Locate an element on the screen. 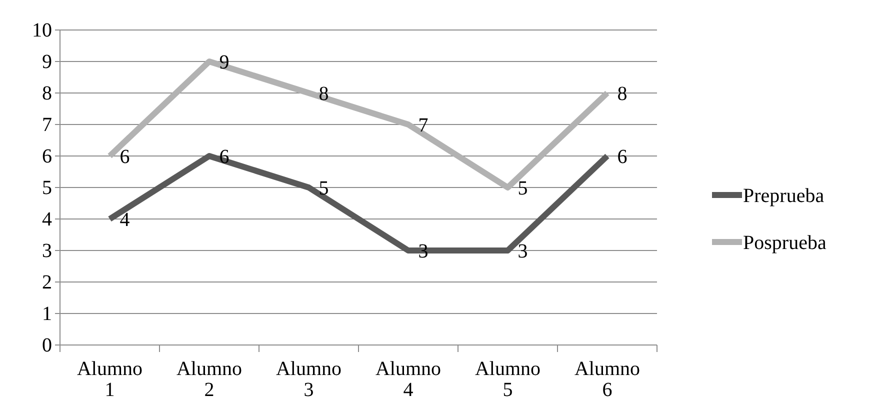 The height and width of the screenshot is (416, 870). y-tick-label: 9 is located at coordinates (47, 61).